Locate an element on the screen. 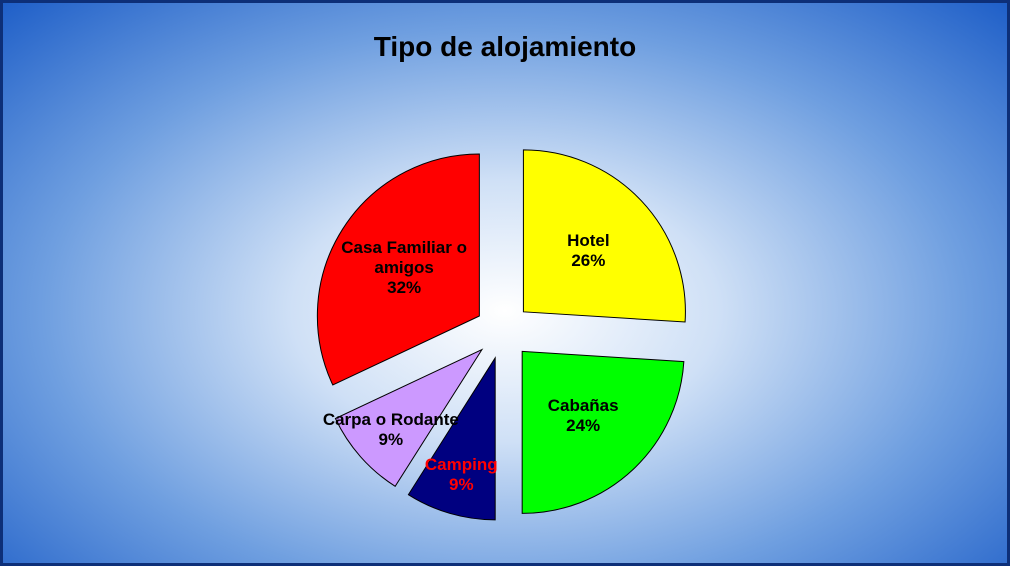 The image size is (1010, 566). slice-label: Carpa o Rodante 9% is located at coordinates (391, 430).